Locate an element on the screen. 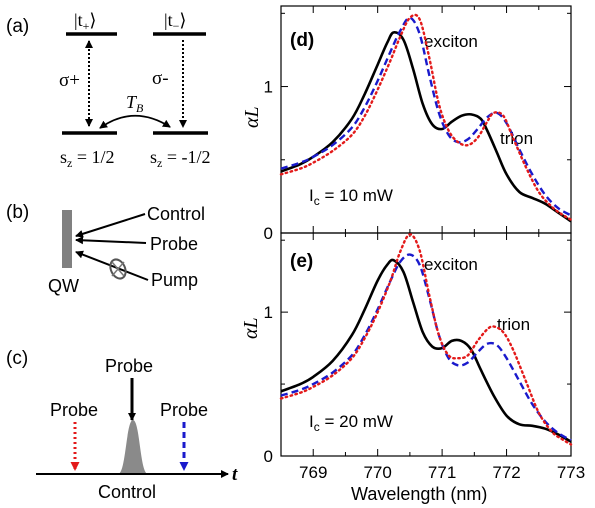 This screenshot has height=508, width=595. probe-right-label: Probe is located at coordinates (184, 410).